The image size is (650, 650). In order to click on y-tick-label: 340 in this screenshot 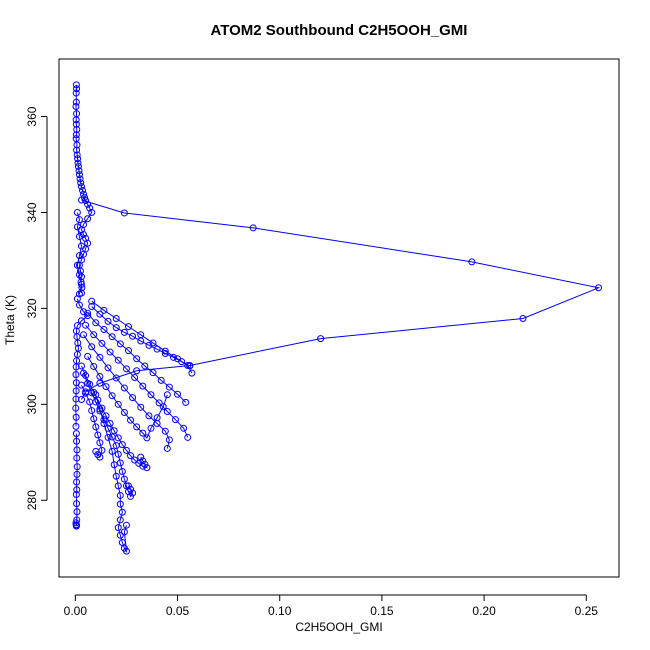, I will do `click(32, 212)`.